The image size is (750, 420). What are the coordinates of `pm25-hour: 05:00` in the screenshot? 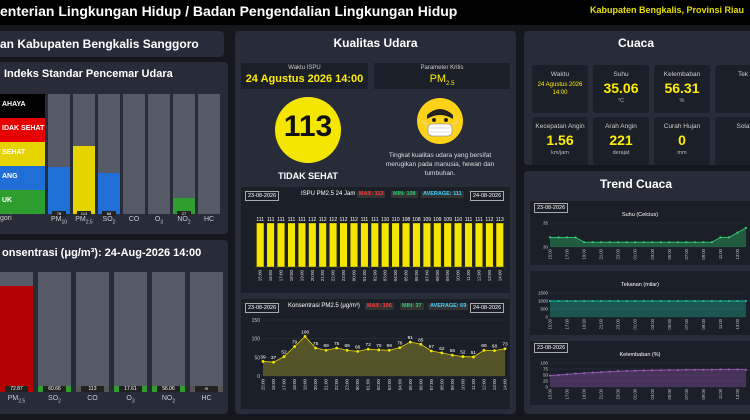 It's located at (410, 385).